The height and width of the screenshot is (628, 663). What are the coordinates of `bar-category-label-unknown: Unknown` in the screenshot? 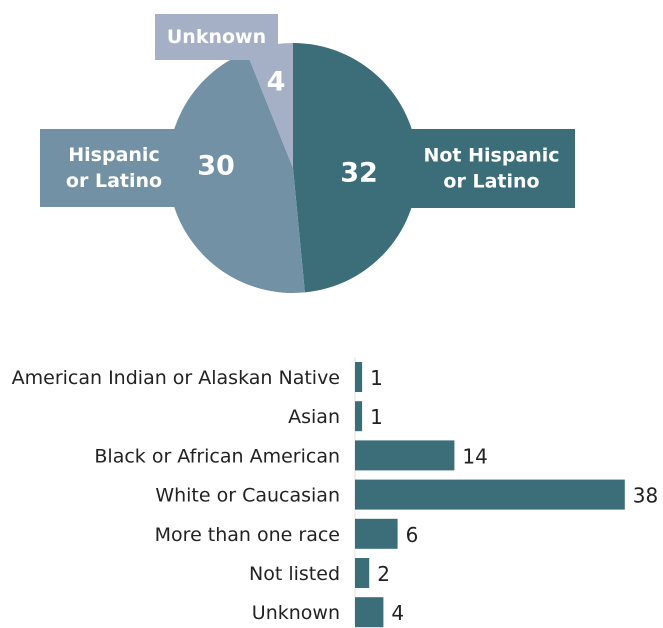 It's located at (296, 613).